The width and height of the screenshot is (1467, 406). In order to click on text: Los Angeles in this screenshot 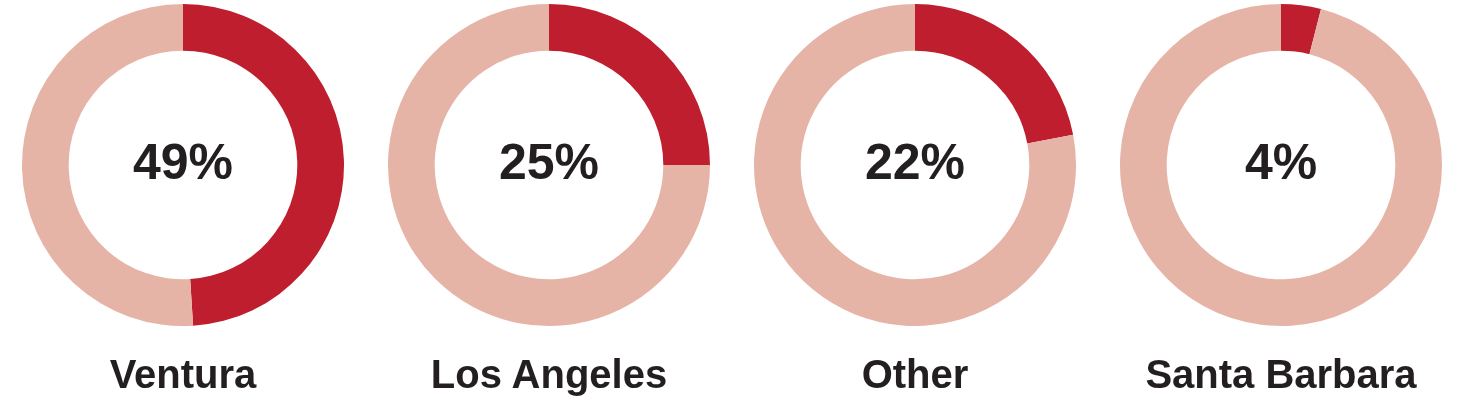, I will do `click(549, 374)`.